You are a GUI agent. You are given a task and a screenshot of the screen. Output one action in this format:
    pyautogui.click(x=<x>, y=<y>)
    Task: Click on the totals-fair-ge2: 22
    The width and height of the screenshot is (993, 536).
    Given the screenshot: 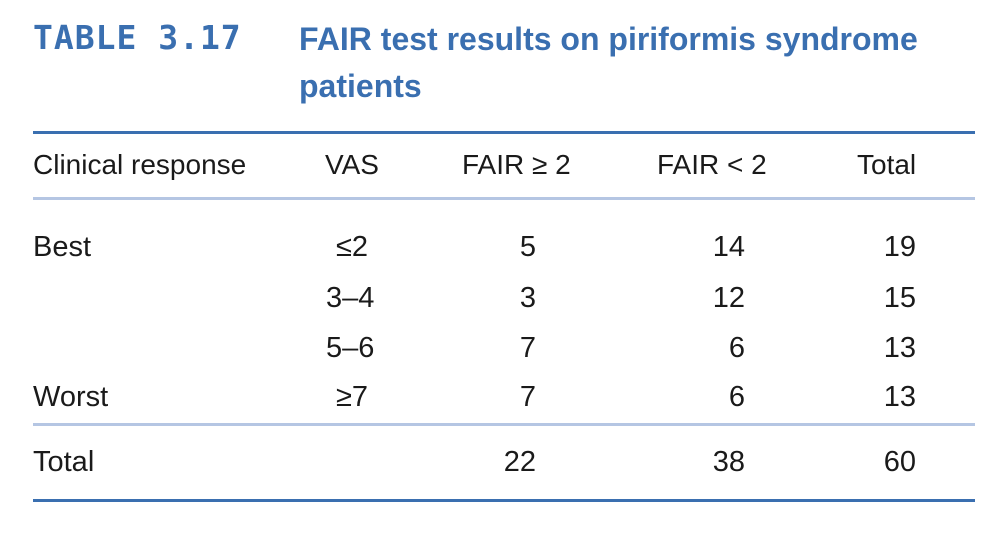 What is the action you would take?
    pyautogui.click(x=519, y=462)
    